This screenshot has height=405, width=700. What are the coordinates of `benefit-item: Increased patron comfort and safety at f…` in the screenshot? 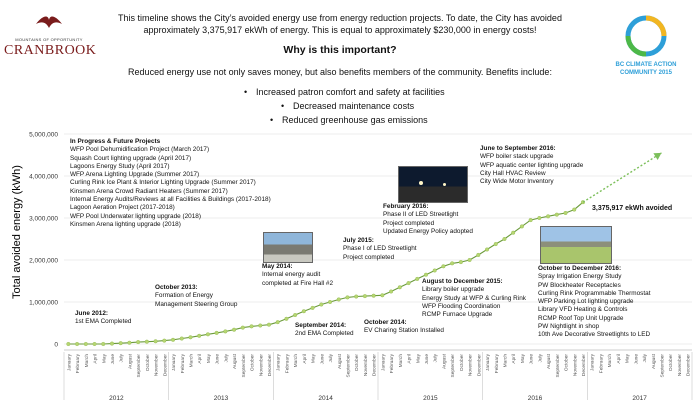 It's located at (344, 92).